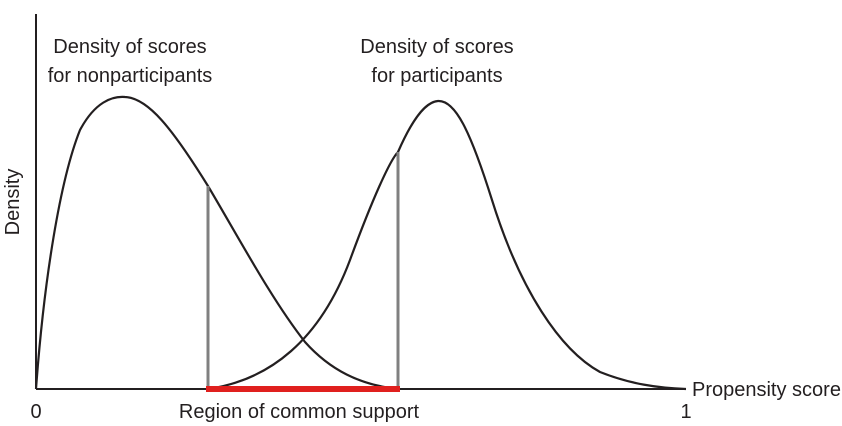  I want to click on participants-label-line1: Density of scores, so click(436, 47).